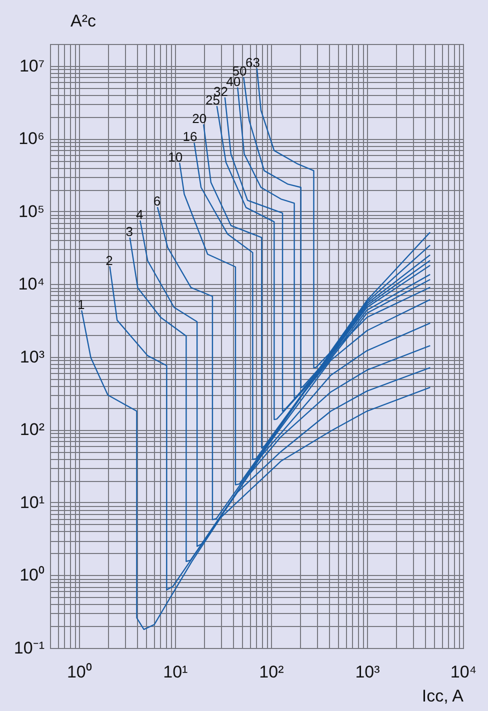  Describe the element at coordinates (31, 66) in the screenshot. I see `y-tick-label: 10⁷` at that location.